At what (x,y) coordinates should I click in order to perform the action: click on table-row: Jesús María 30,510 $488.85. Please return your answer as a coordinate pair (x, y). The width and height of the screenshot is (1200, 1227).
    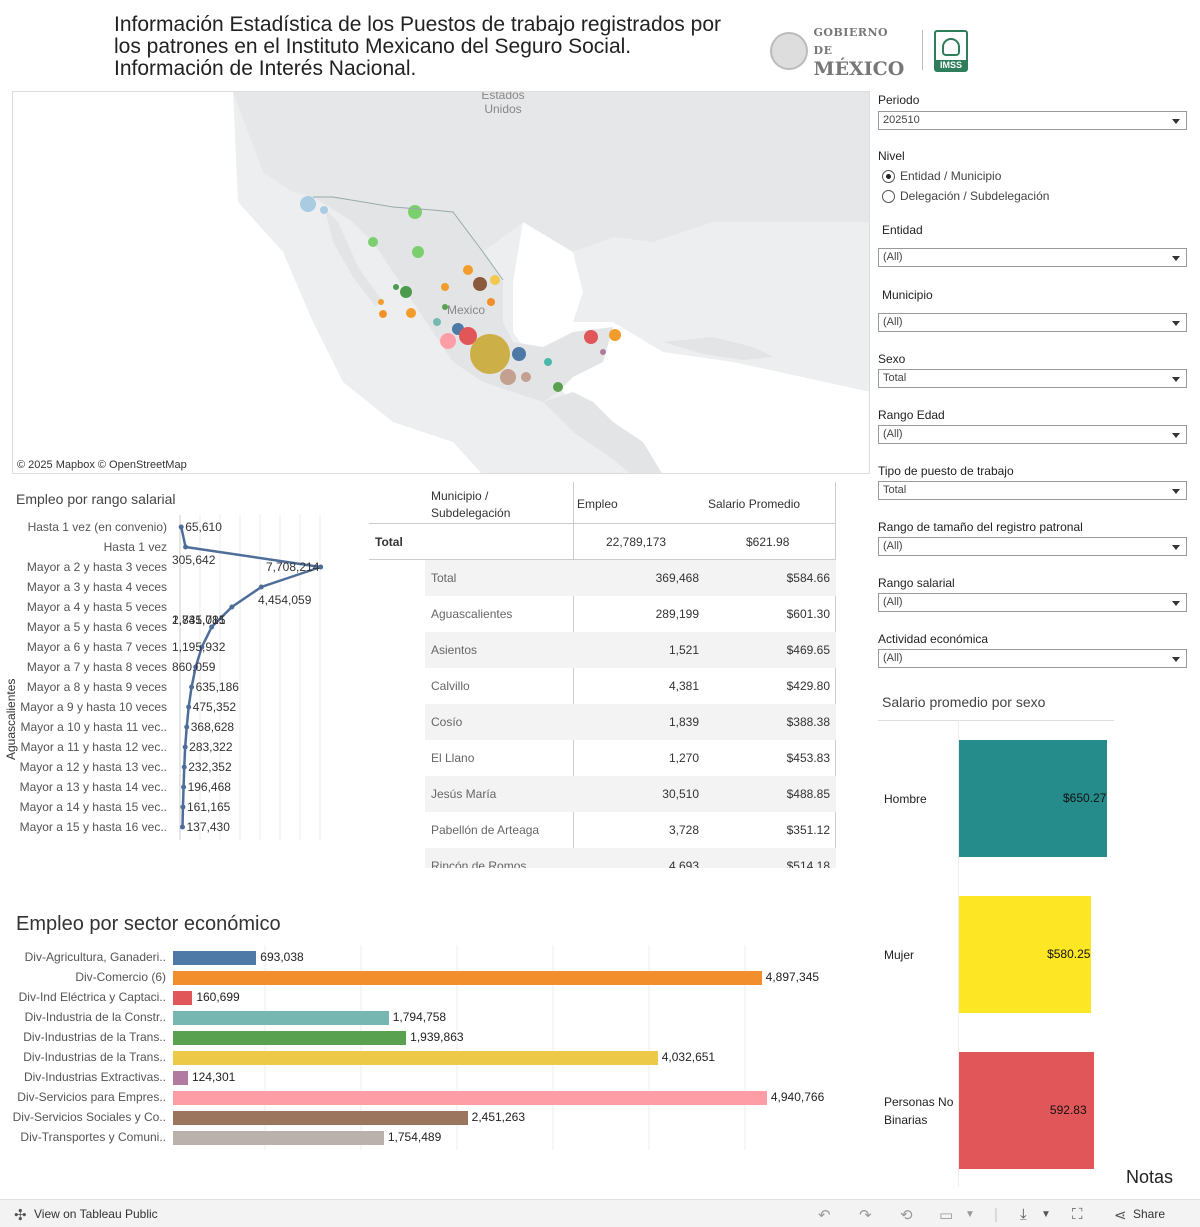
    Looking at the image, I should click on (630, 794).